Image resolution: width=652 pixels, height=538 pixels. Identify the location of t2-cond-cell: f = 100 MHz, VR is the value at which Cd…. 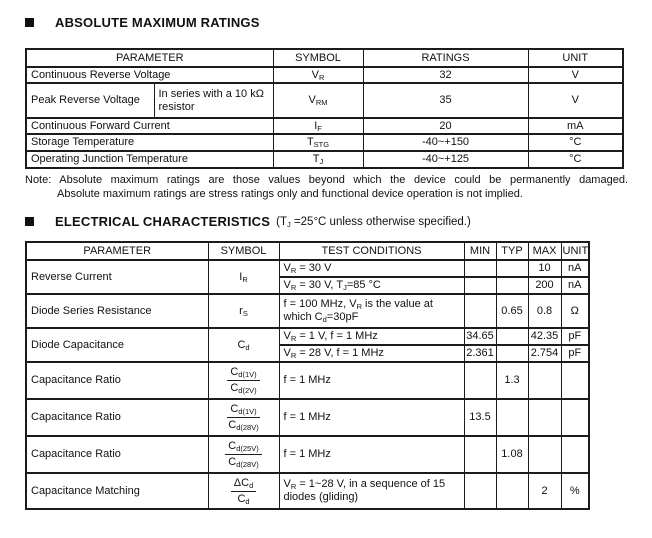
(371, 311).